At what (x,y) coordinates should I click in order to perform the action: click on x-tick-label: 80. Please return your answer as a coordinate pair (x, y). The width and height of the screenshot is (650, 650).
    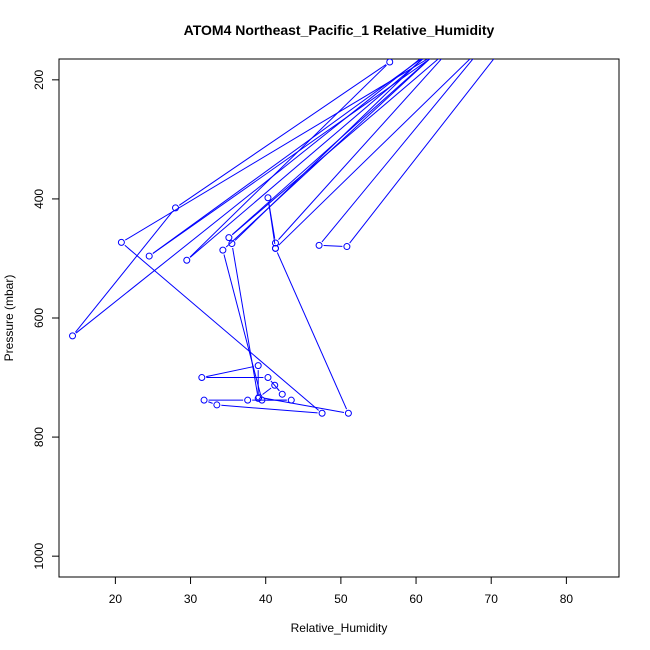
    Looking at the image, I should click on (567, 599).